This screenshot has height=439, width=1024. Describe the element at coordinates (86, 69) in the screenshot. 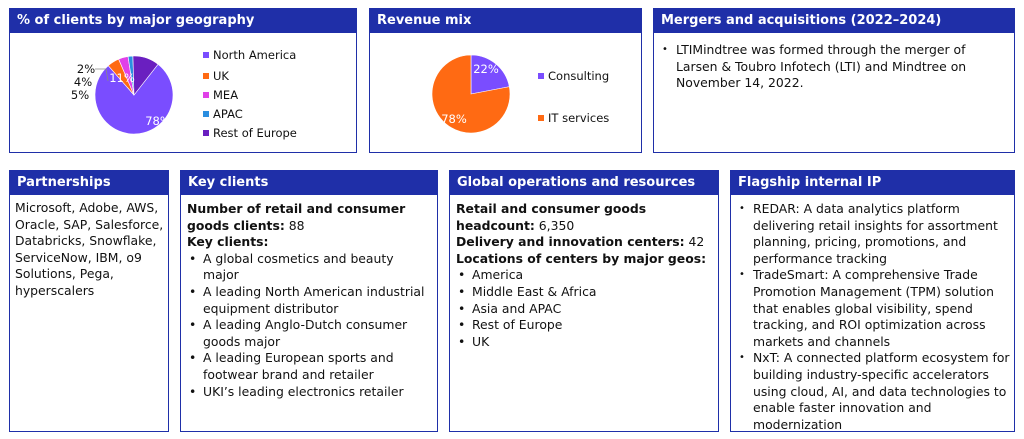

I see `pie-label-apac: 2%` at that location.